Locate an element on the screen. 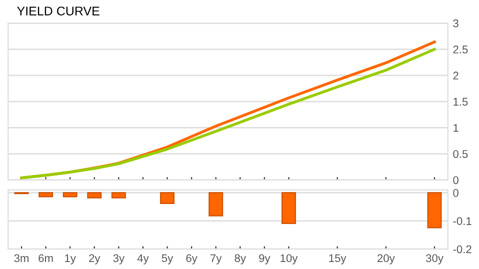 The width and height of the screenshot is (479, 269). x-tick-label: 15y is located at coordinates (337, 259).